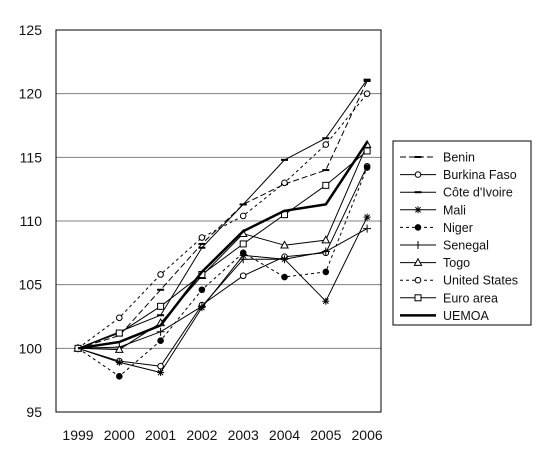 This screenshot has width=537, height=451. I want to click on legend-marker-niger, so click(418, 227).